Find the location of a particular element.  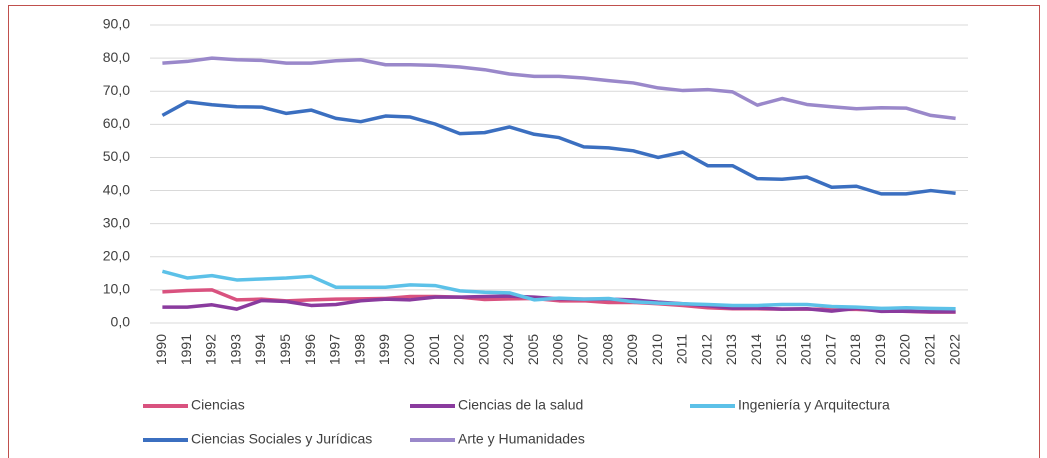

x-tick-label: 2006 is located at coordinates (558, 349).